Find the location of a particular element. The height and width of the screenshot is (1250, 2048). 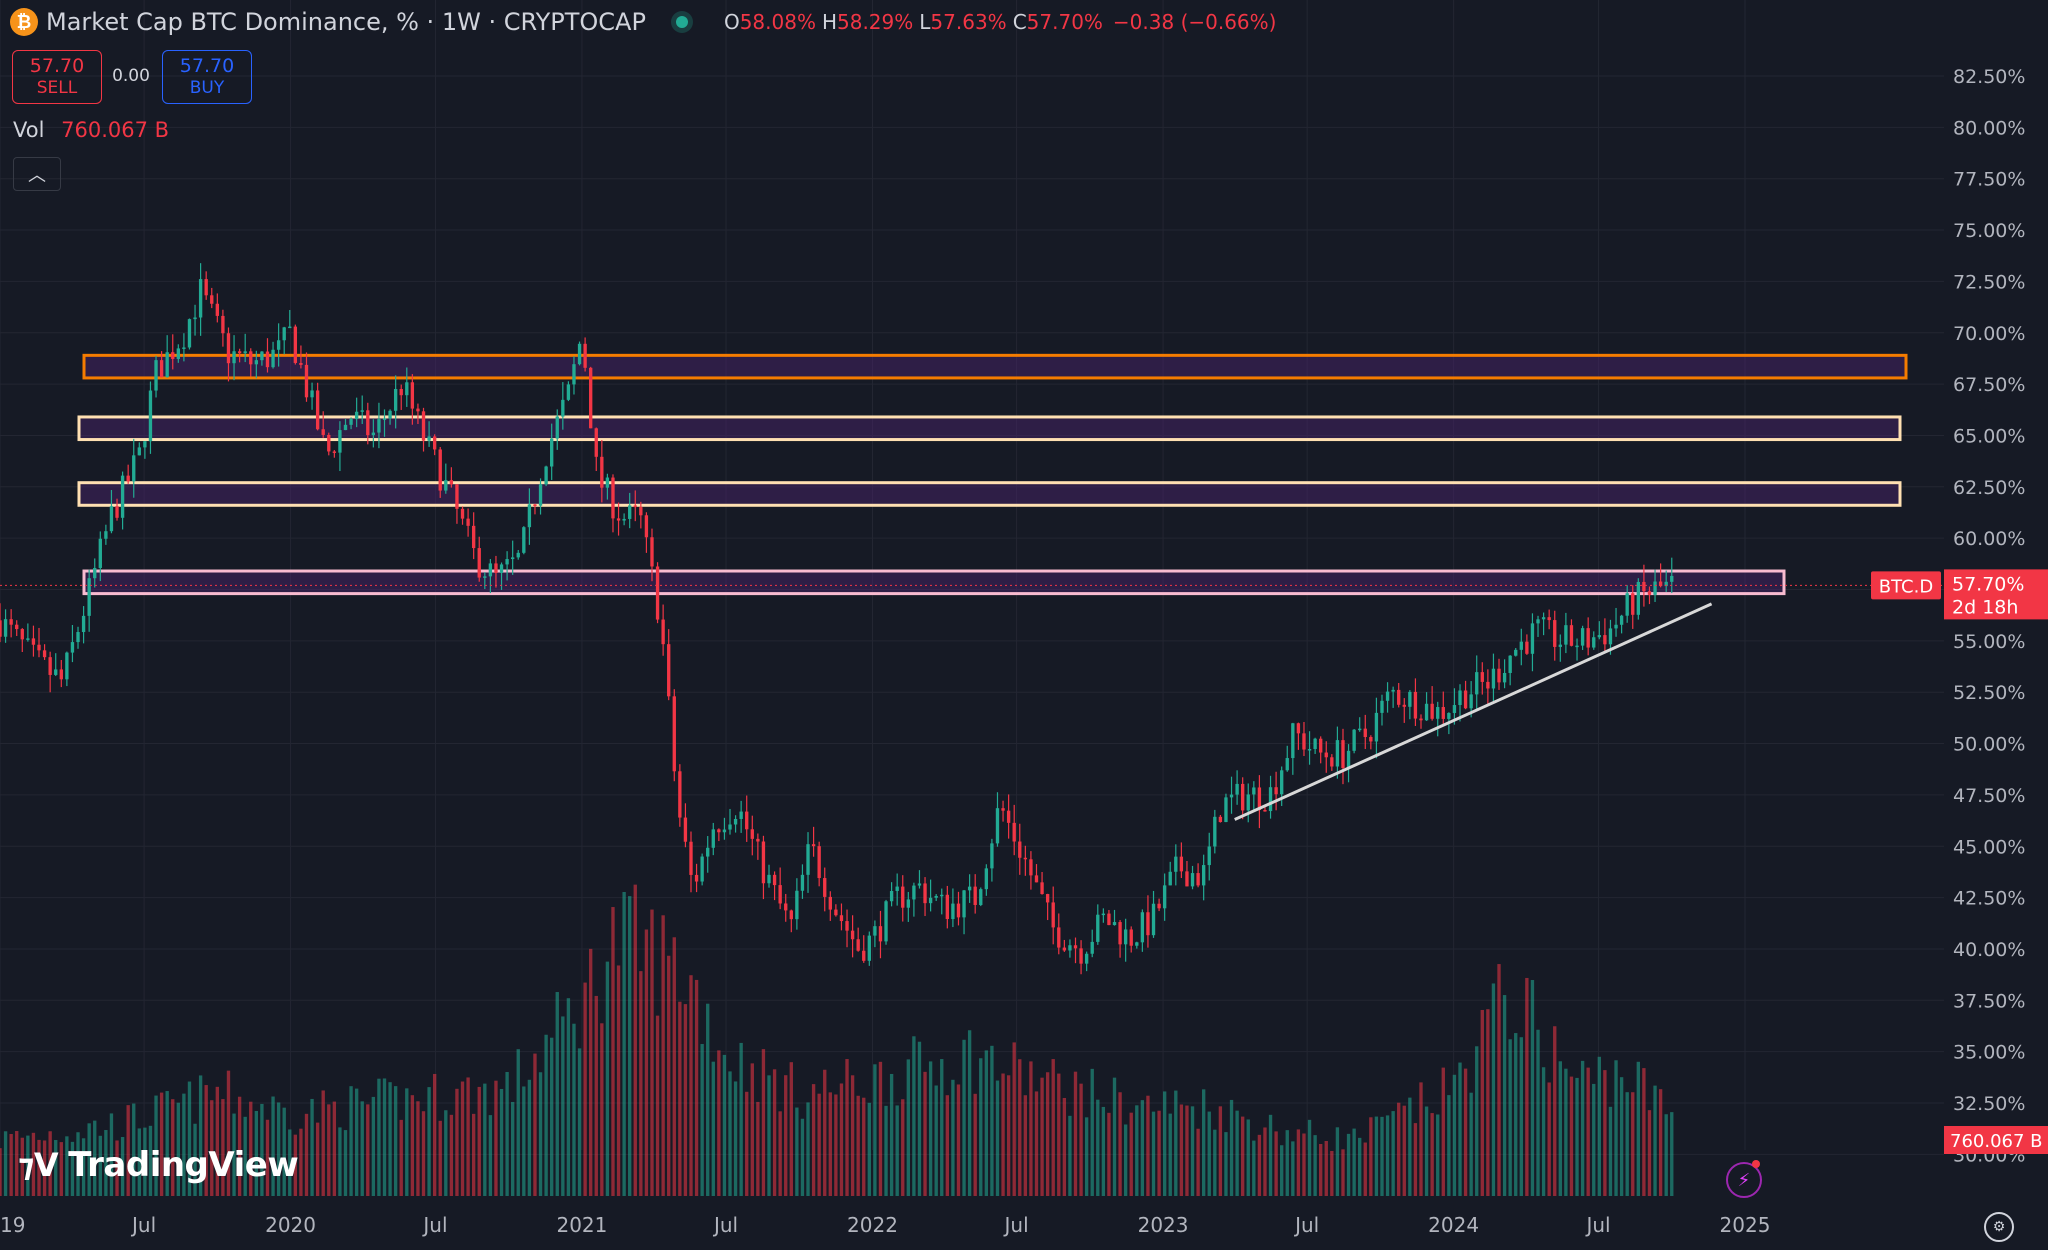

volume-legend: Vol 760.067 B is located at coordinates (91, 130).